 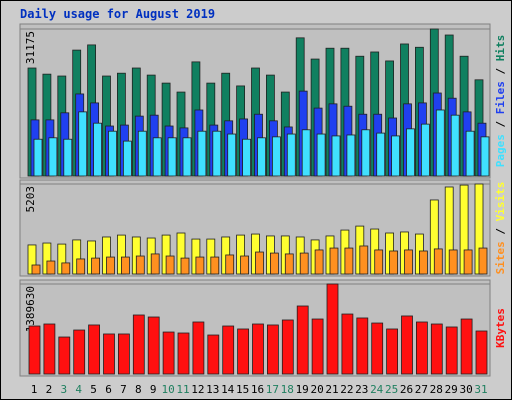 What do you see at coordinates (242, 389) in the screenshot?
I see `x-tick-label: 15` at bounding box center [242, 389].